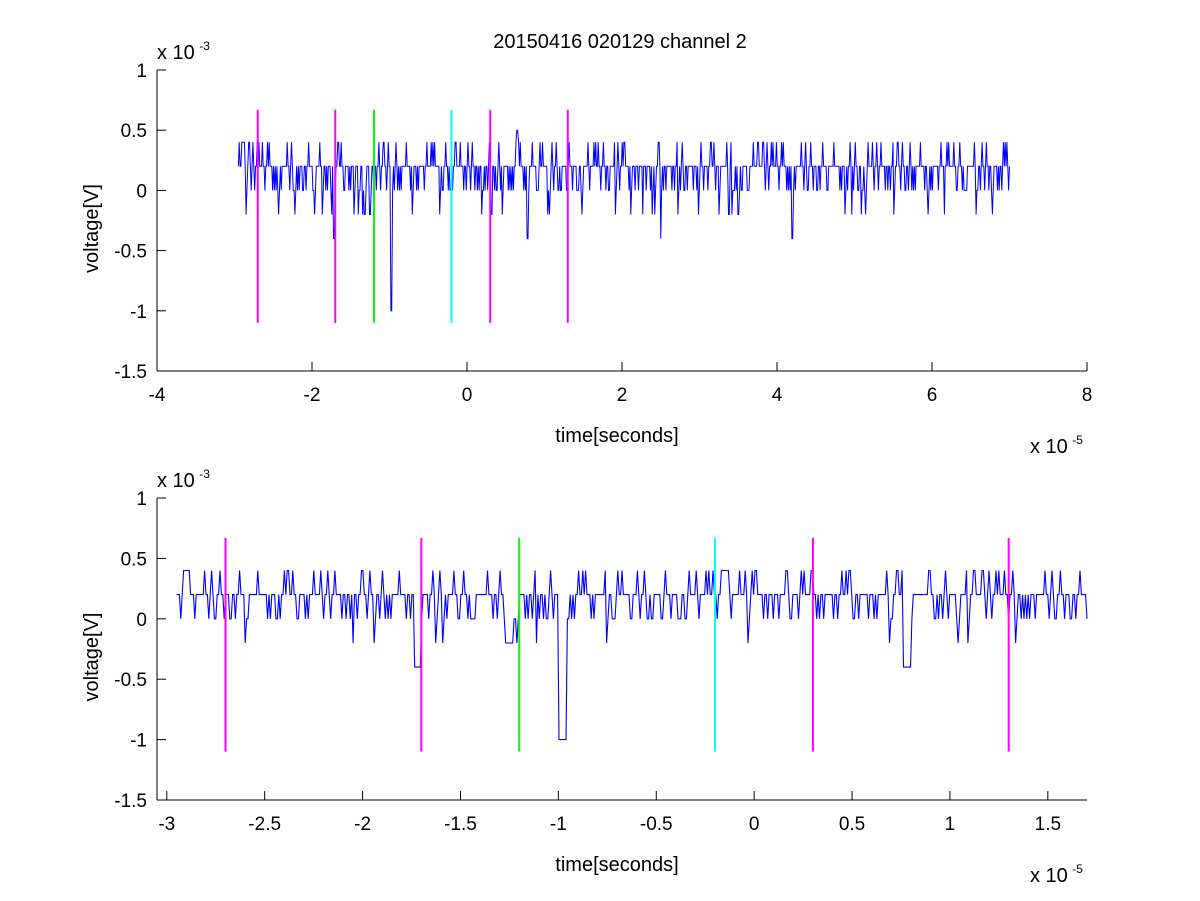 This screenshot has width=1200, height=901. I want to click on bottom-y-multiplier: x 10 -3, so click(183, 479).